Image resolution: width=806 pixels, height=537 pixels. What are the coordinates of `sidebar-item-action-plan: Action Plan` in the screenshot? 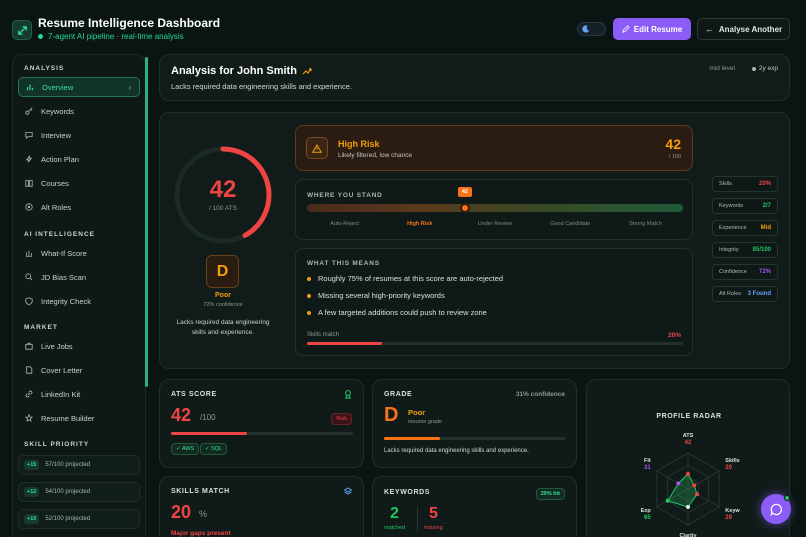 It's located at (79, 159).